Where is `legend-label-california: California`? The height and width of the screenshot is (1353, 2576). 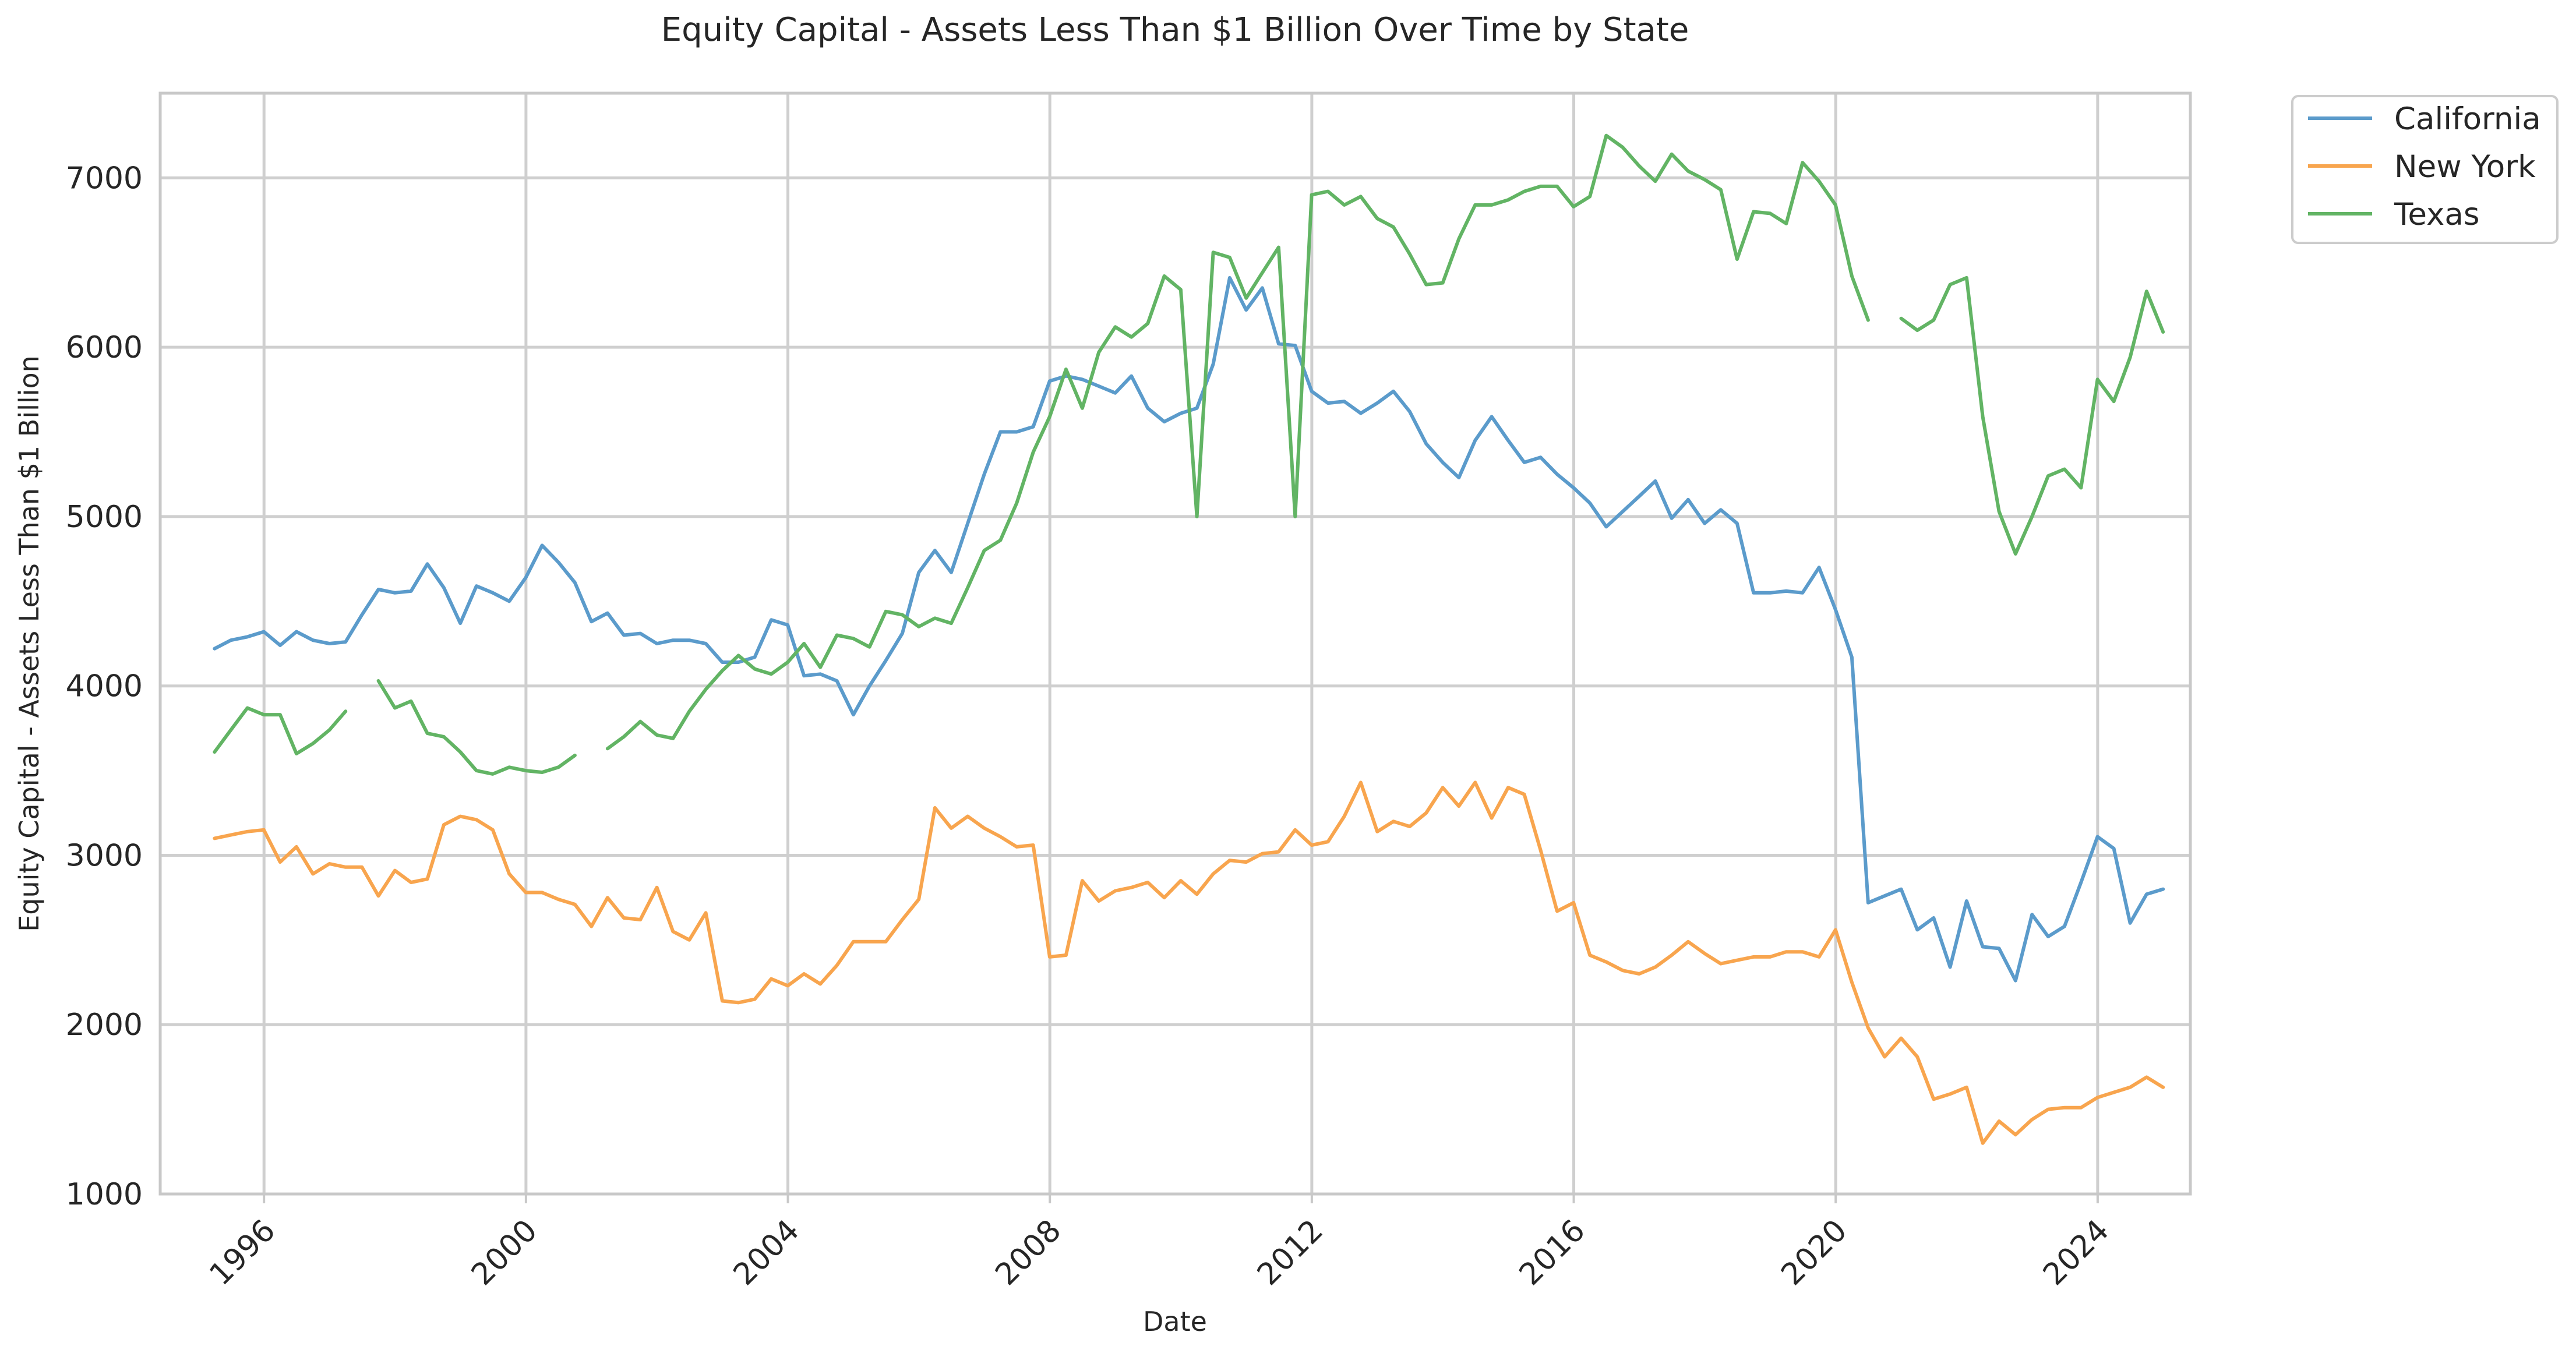
legend-label-california: California is located at coordinates (2468, 119).